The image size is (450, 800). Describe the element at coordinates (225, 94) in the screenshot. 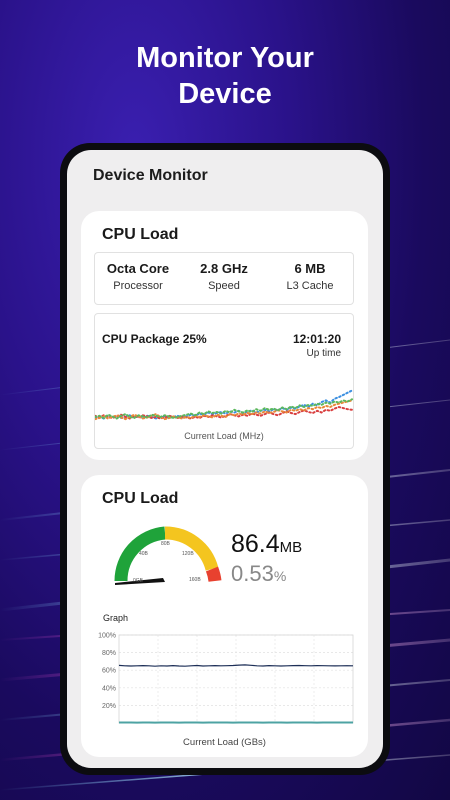

I see `headline-line-2: Device` at that location.